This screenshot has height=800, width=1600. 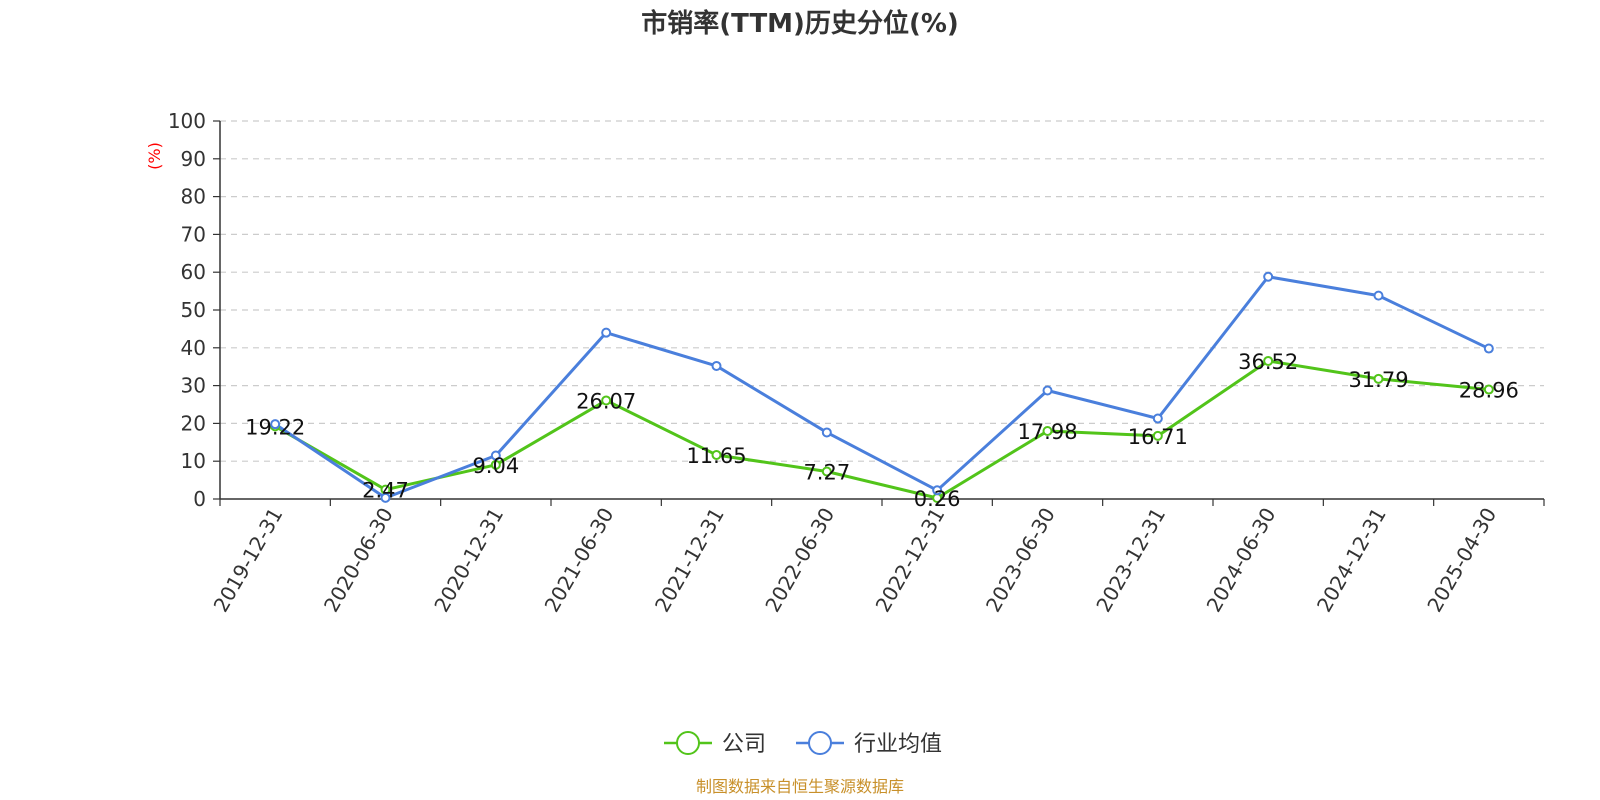 I want to click on data-label: 11.65, so click(x=716, y=456).